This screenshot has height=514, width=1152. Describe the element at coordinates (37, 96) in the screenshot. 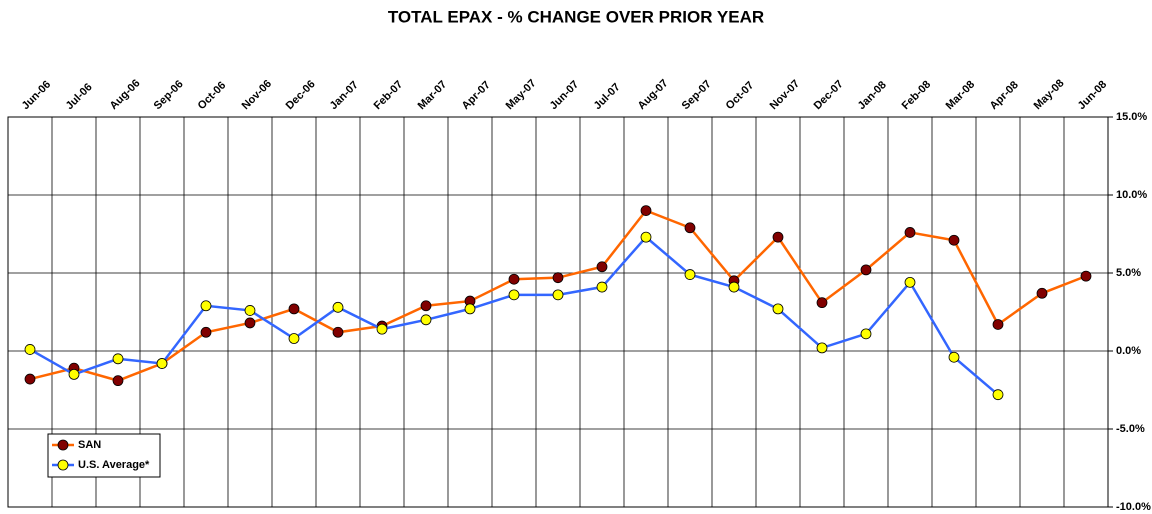

I see `x-tick-label: Jun-06` at that location.